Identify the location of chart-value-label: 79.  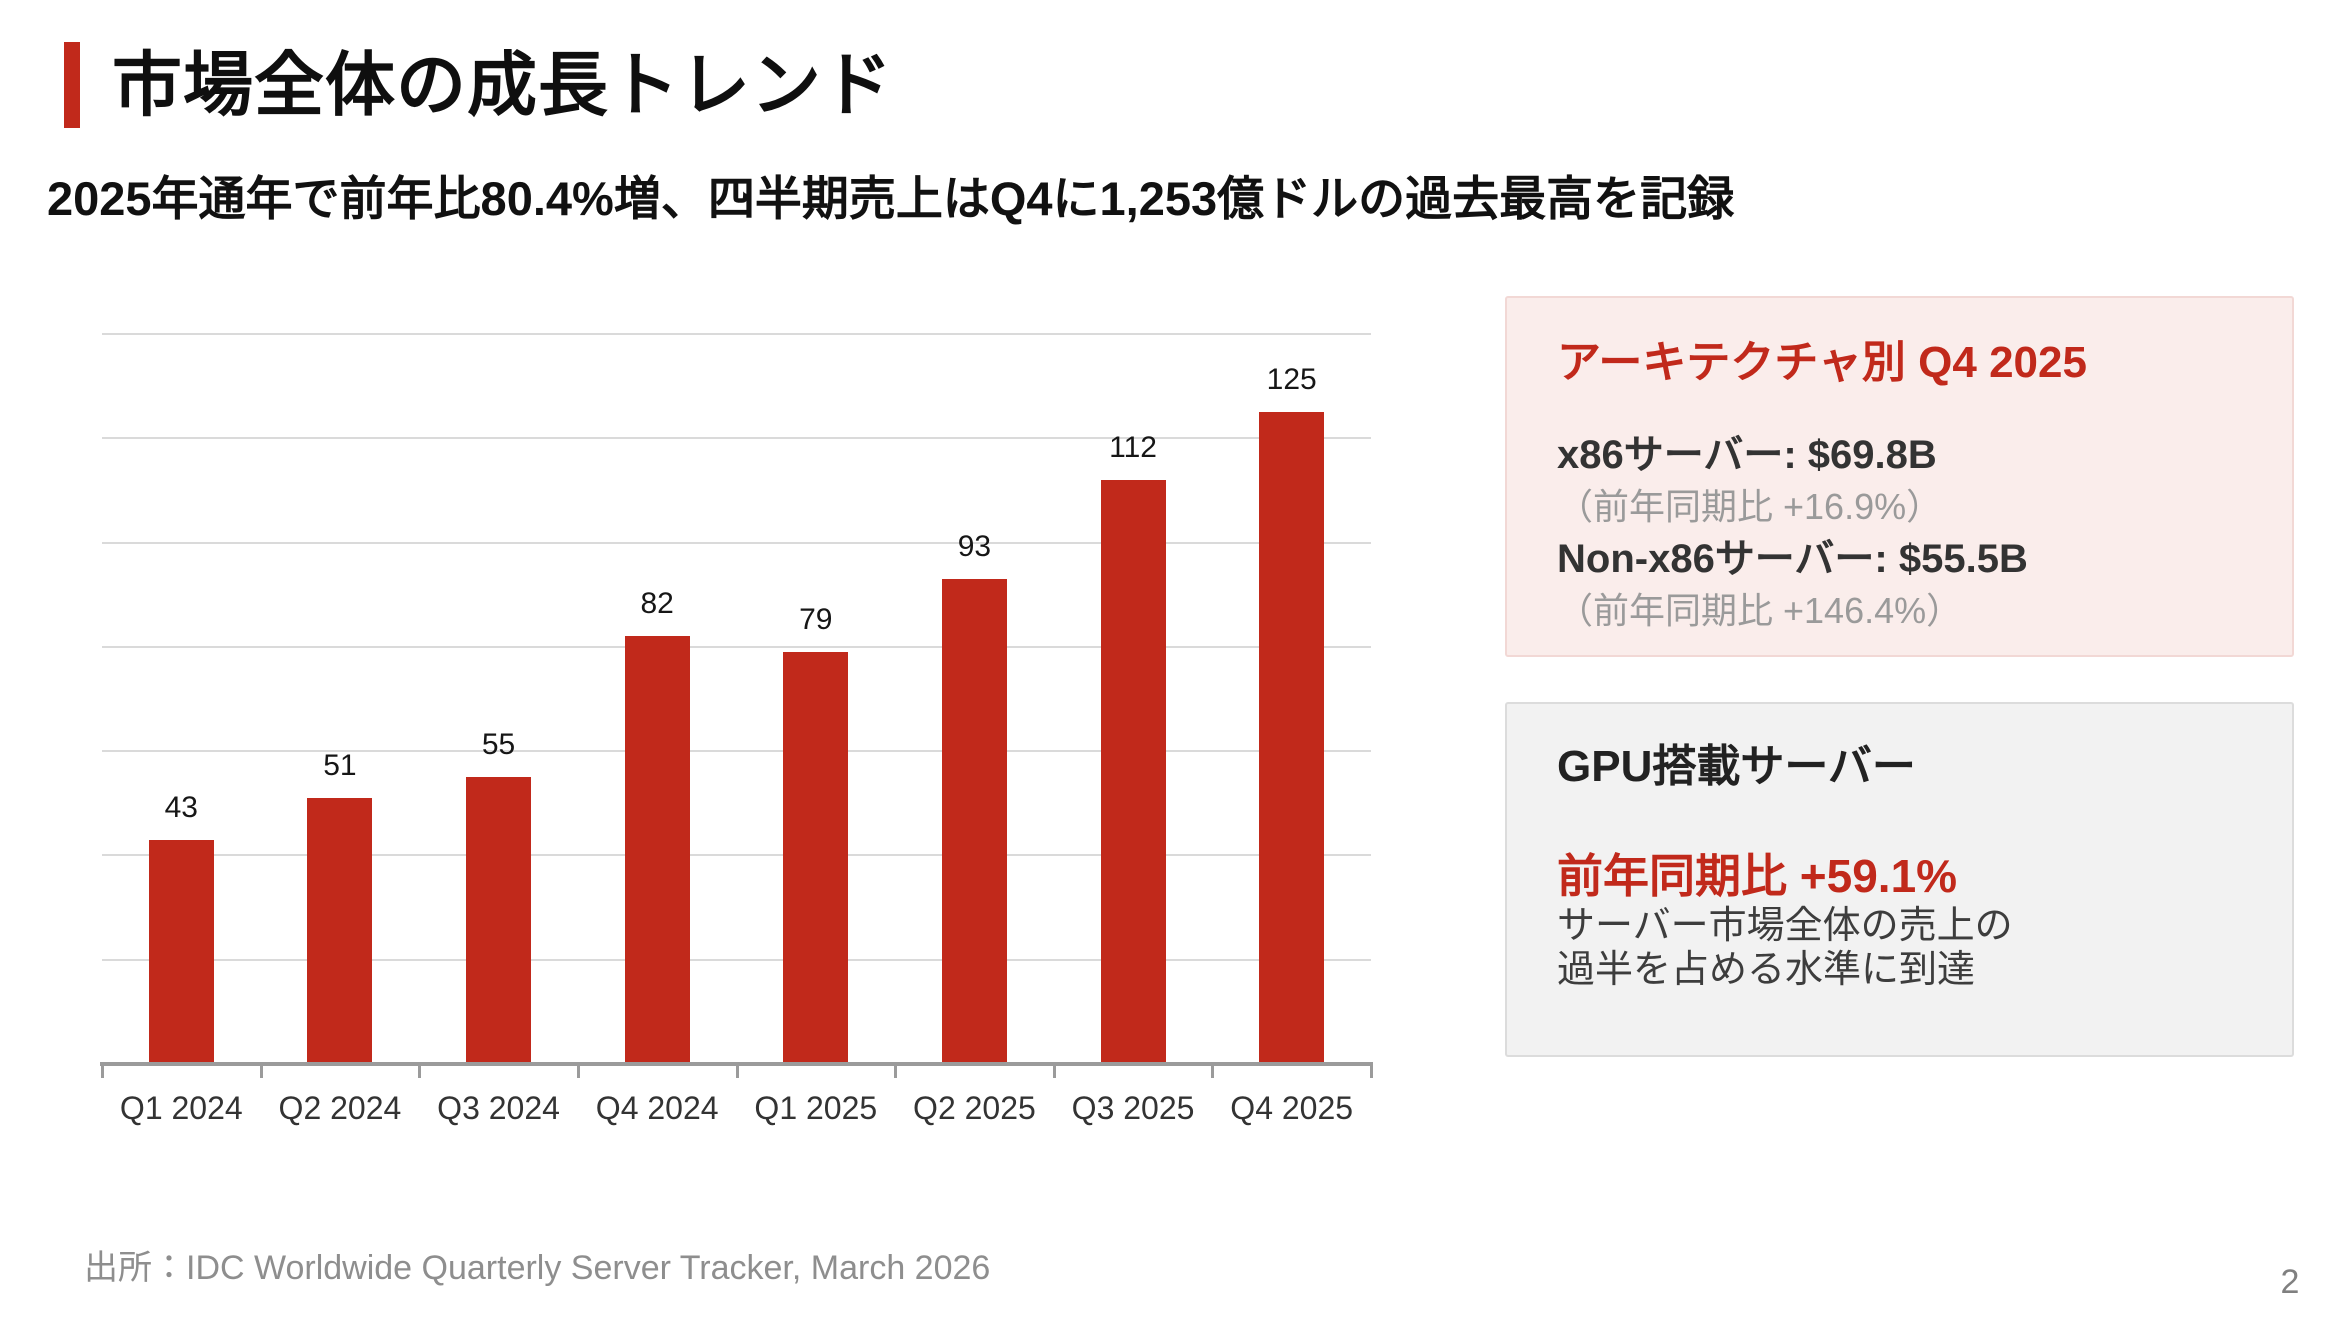
(816, 620).